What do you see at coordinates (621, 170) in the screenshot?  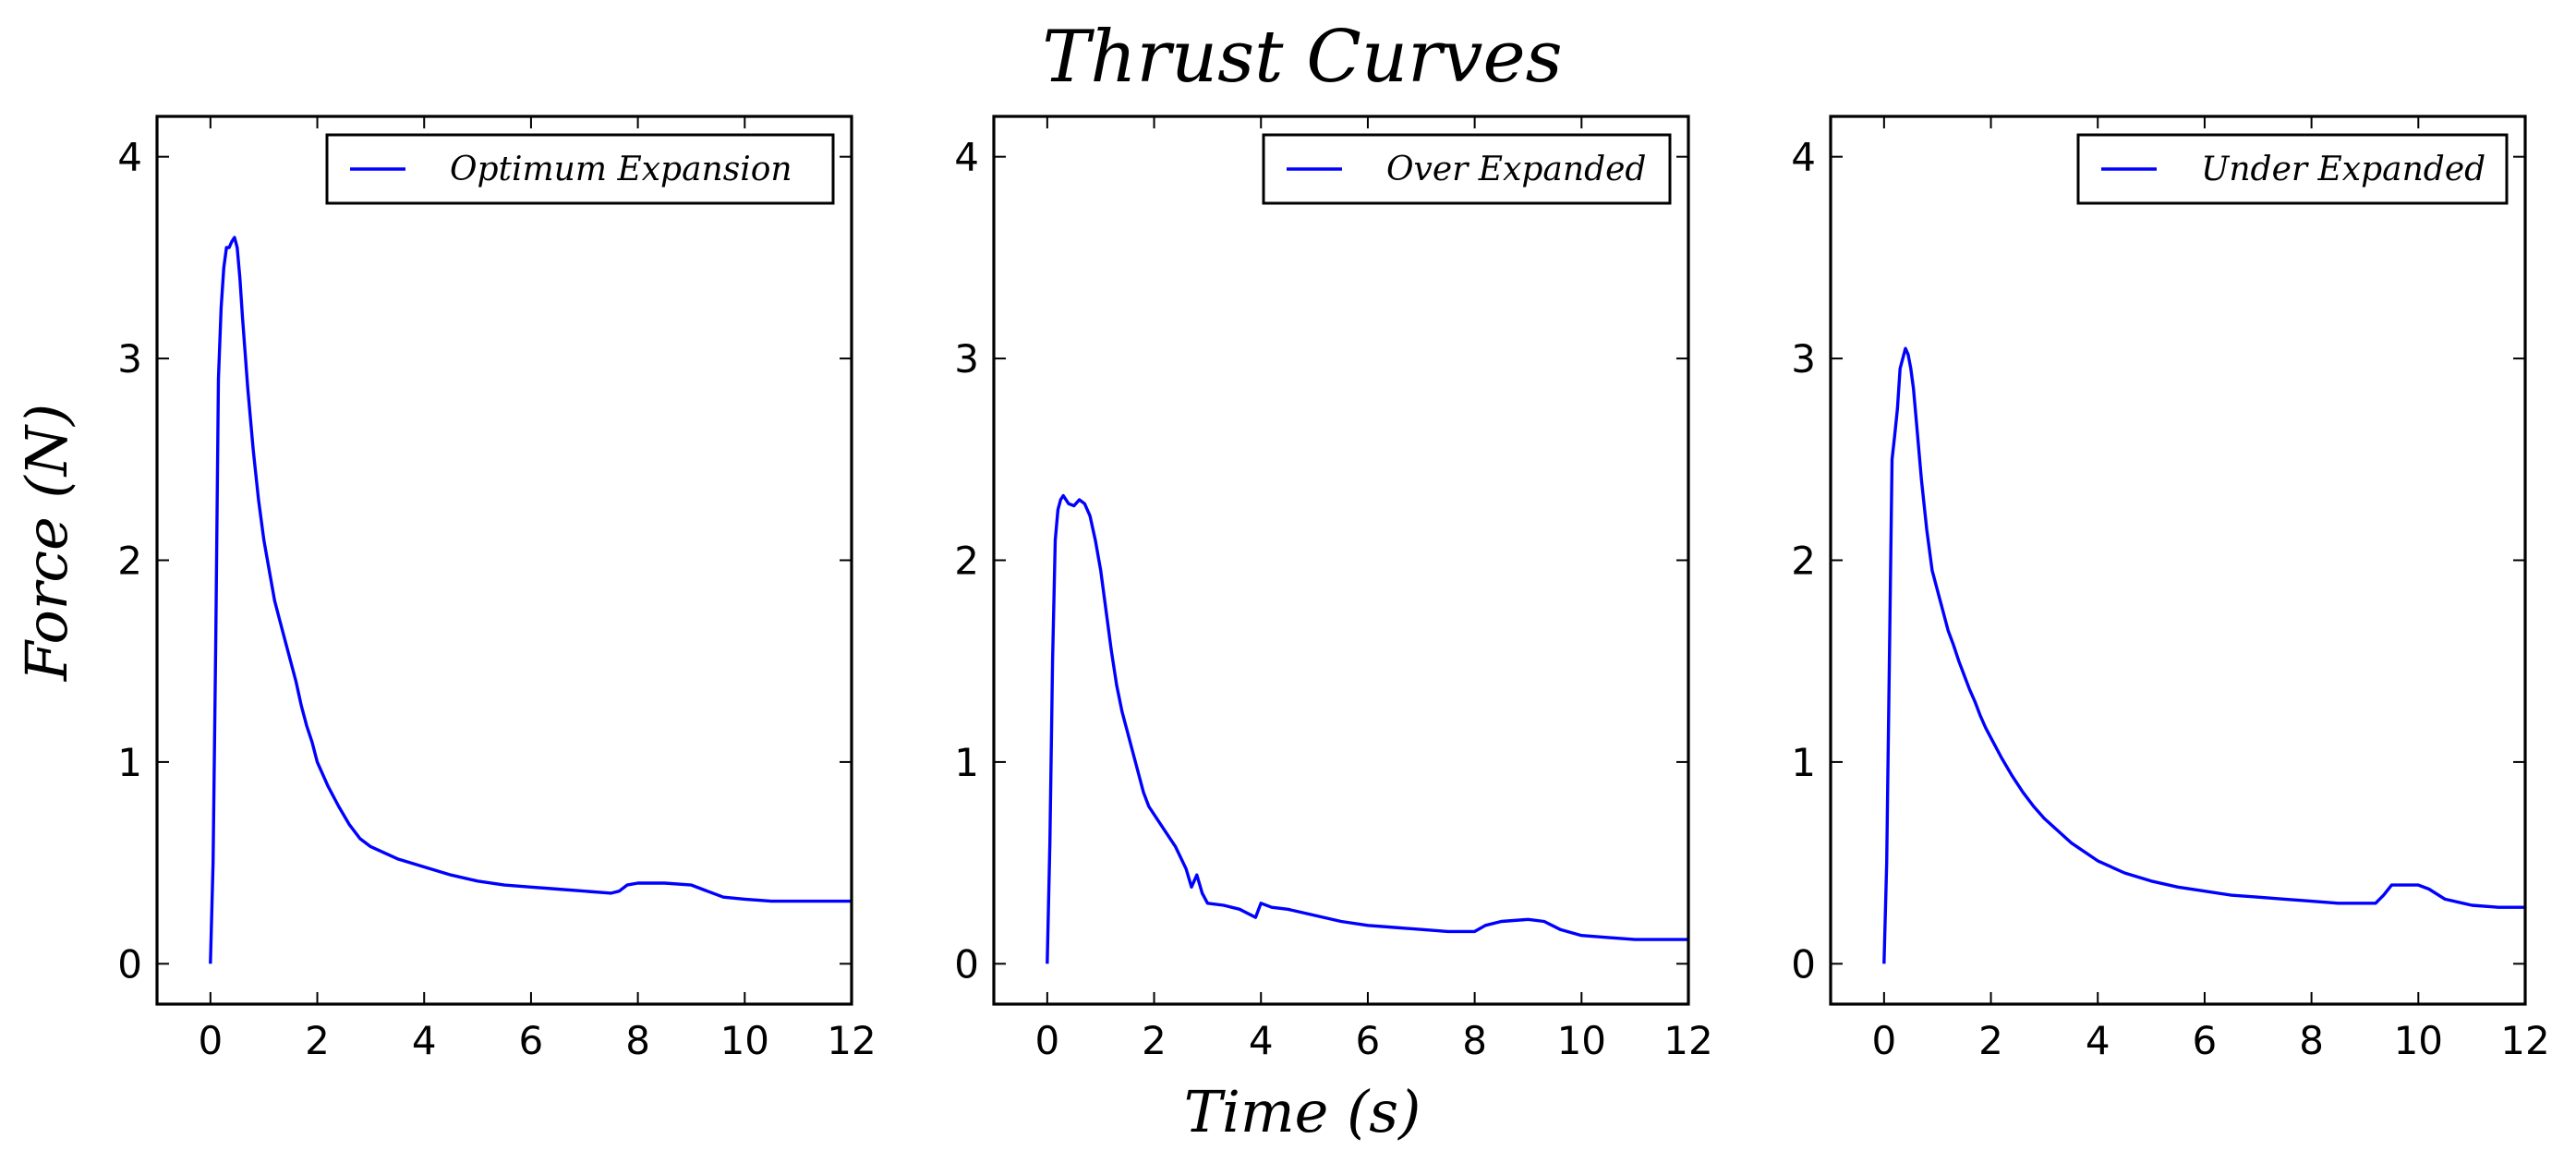 I see `legend-label: Optimum Expansion` at bounding box center [621, 170].